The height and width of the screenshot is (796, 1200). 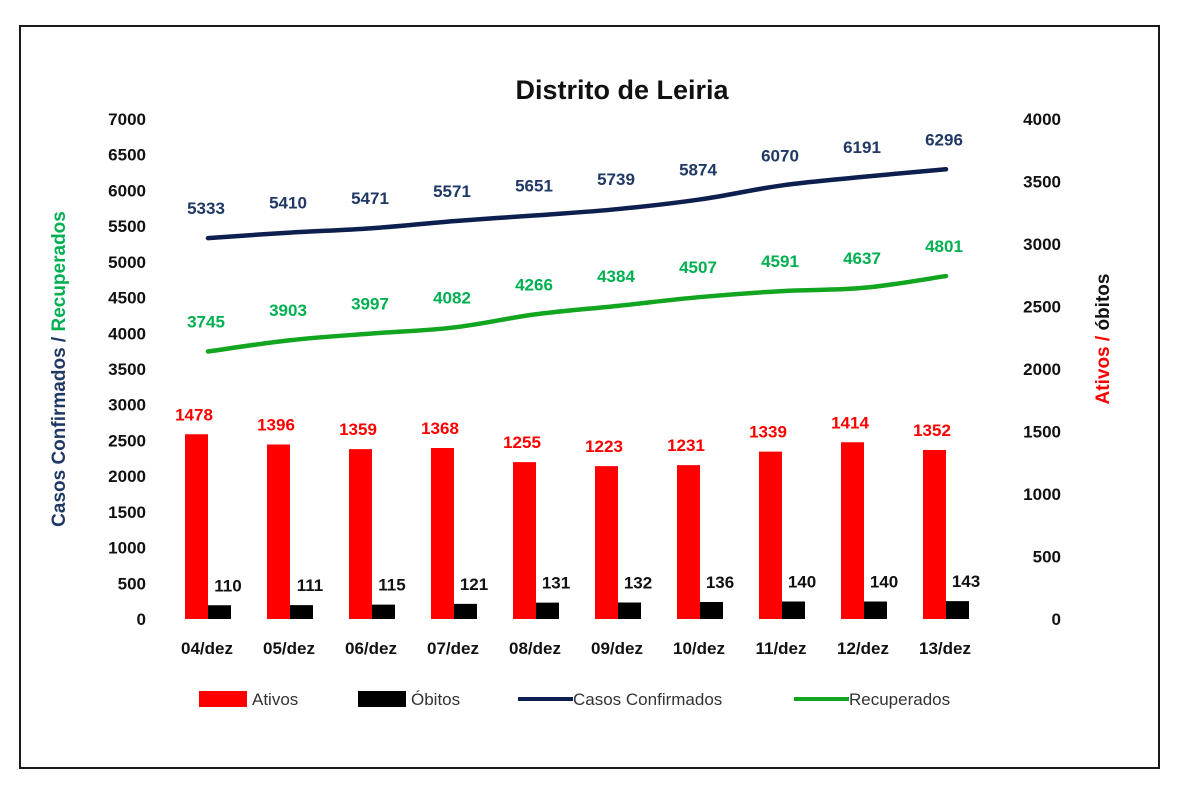 What do you see at coordinates (932, 430) in the screenshot?
I see `label-ativos: 1352` at bounding box center [932, 430].